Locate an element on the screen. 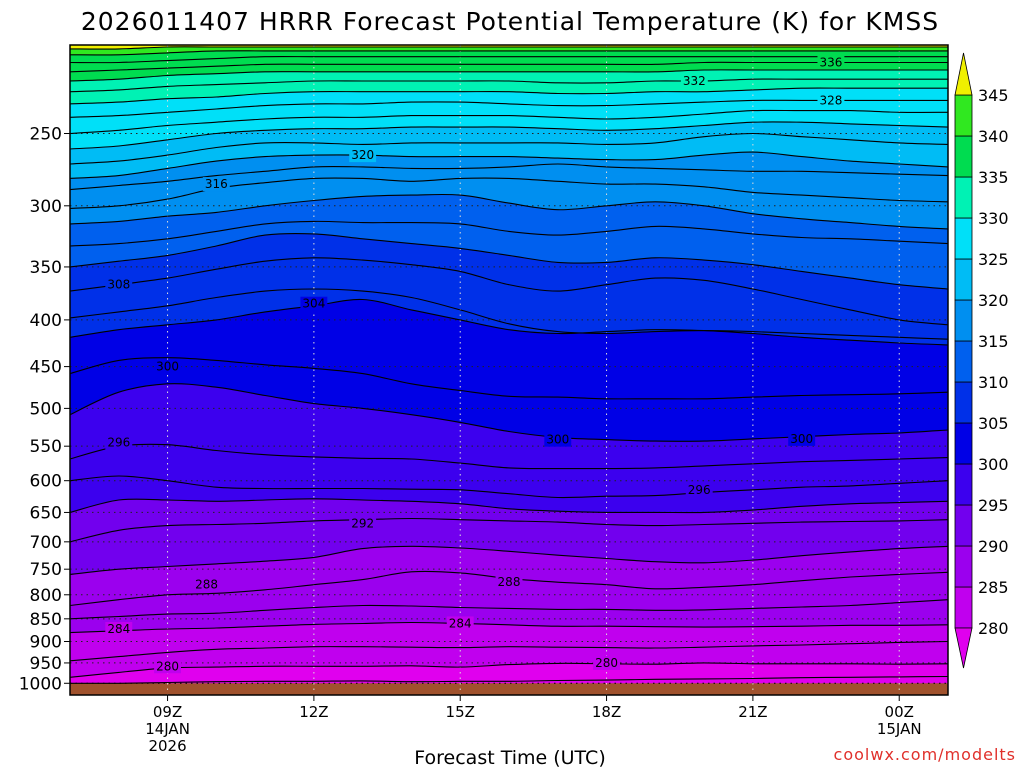  contour-label-320: 320 is located at coordinates (362, 155).